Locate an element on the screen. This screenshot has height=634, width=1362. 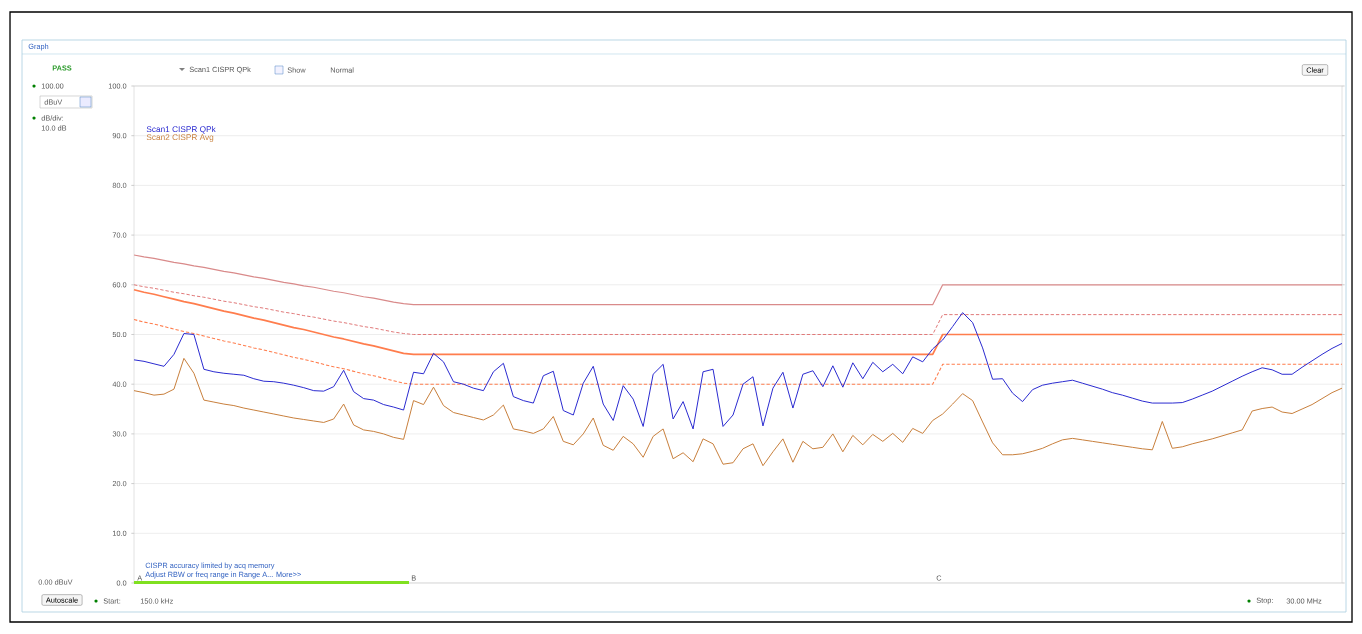
text: Scan2 CISPR Avg is located at coordinates (180, 138).